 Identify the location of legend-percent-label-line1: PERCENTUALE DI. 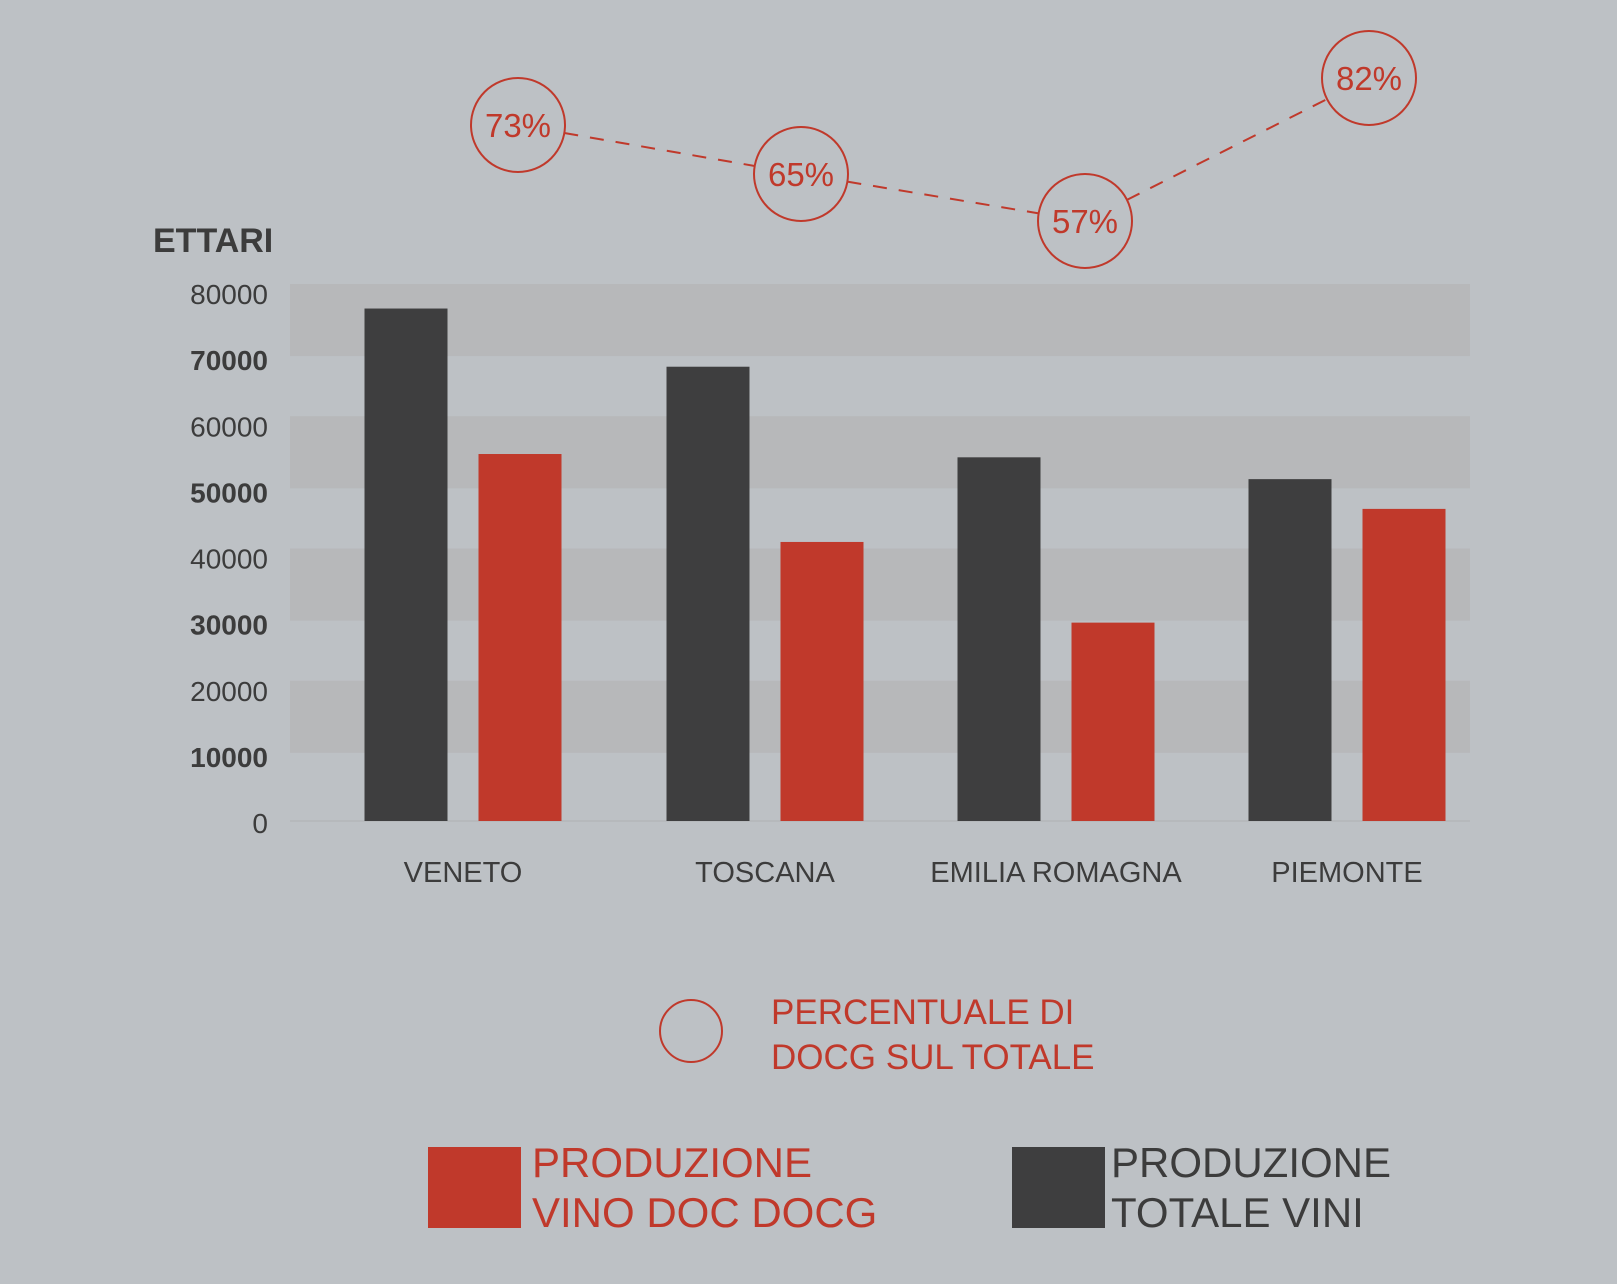
(922, 1012).